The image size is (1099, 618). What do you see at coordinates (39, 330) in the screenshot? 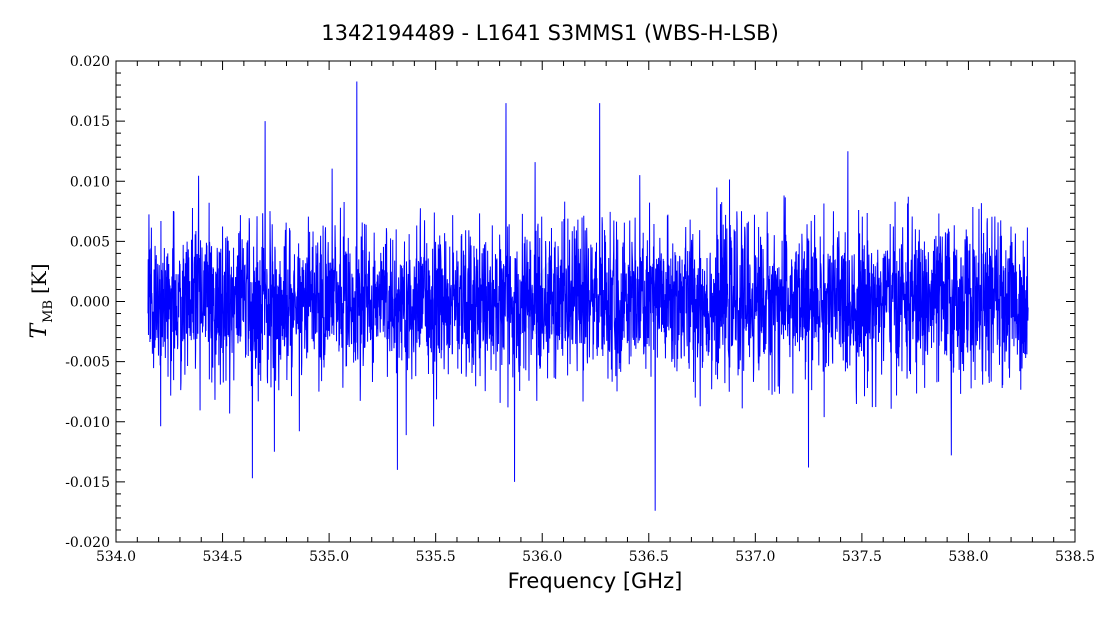
I see `y-axis-symbol: T` at bounding box center [39, 330].